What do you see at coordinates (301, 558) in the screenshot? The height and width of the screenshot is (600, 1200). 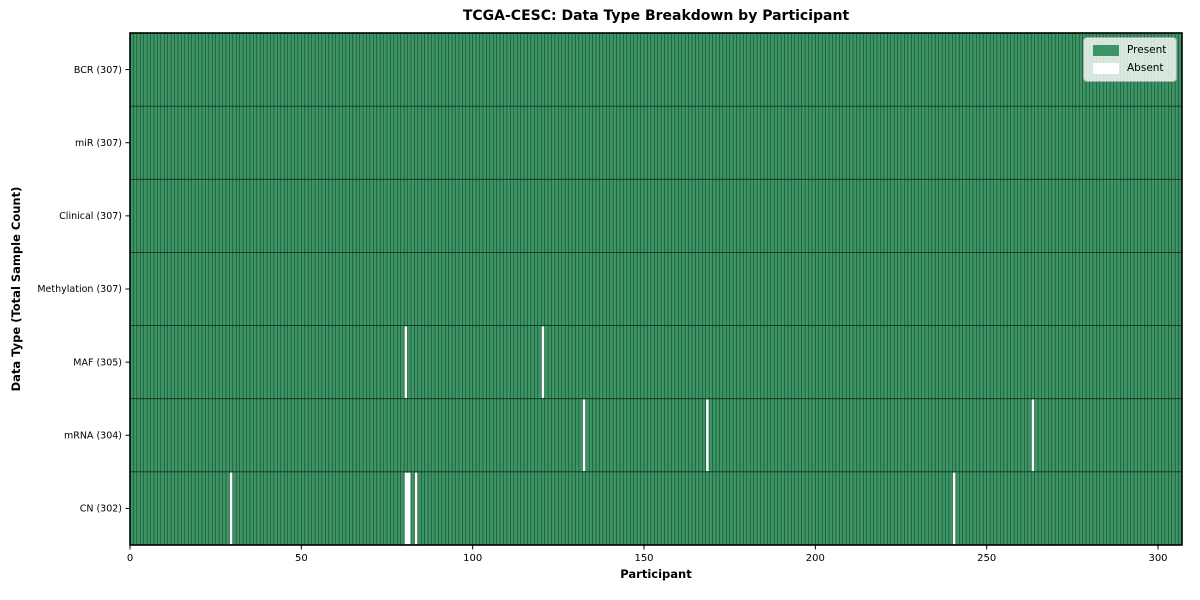 I see `x-tick-label: 50` at bounding box center [301, 558].